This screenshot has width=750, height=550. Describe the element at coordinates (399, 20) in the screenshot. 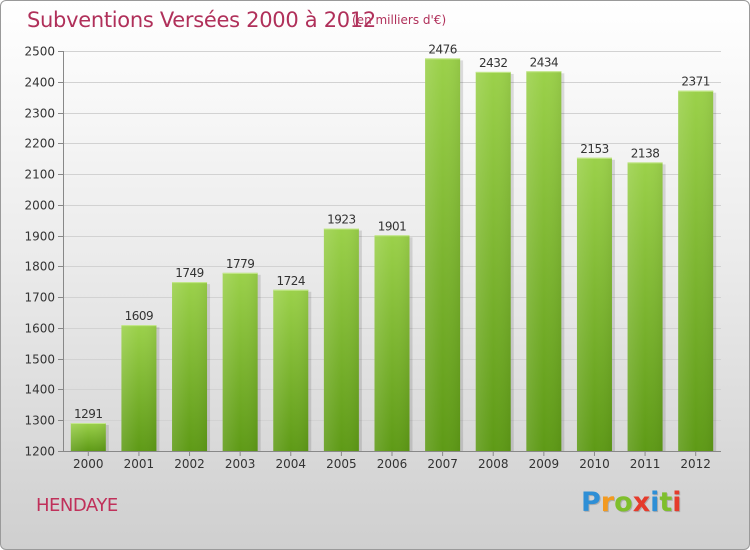

I see `chart-subtitle: (en milliers d'€)` at that location.